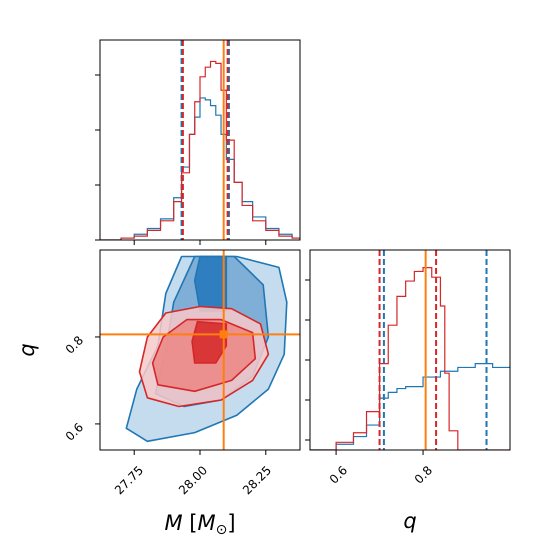  I want to click on x-axis-label-m: M [M⊙], so click(199, 524).